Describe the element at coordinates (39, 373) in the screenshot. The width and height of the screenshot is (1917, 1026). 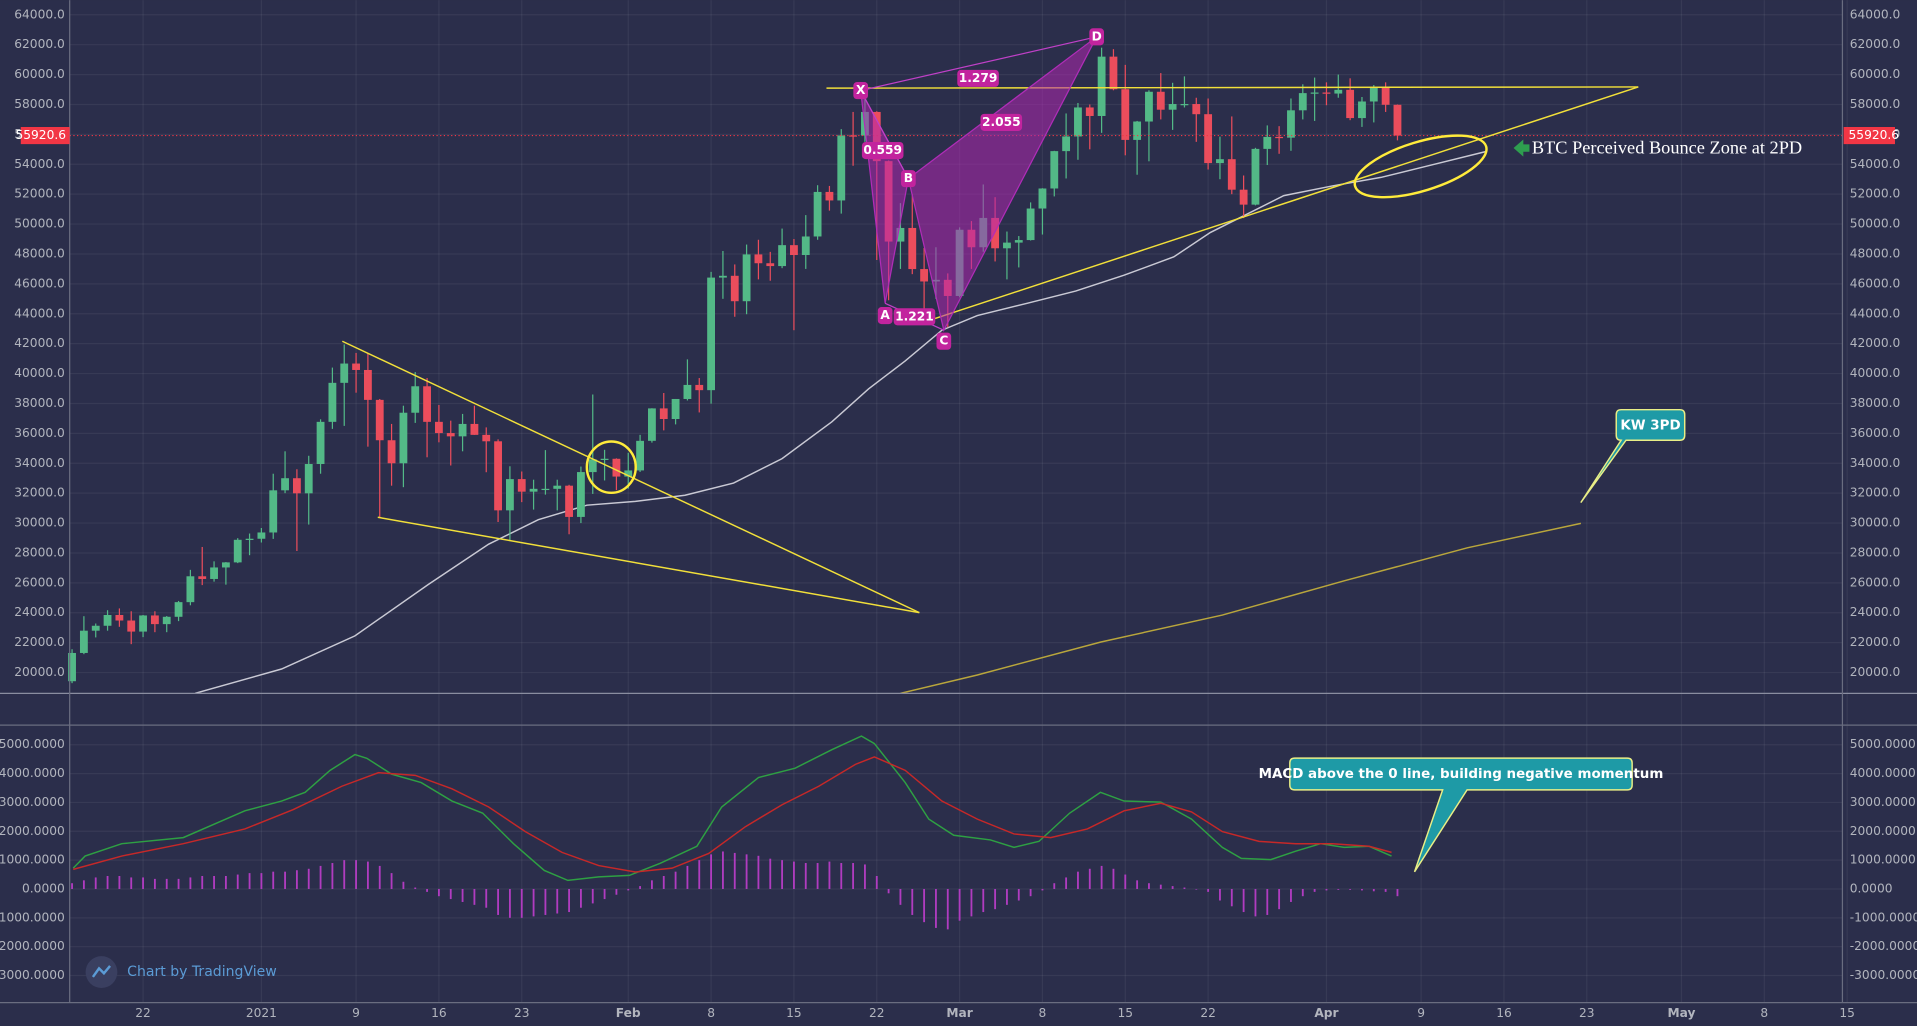
I see `y-tick-label: 40000.0` at that location.